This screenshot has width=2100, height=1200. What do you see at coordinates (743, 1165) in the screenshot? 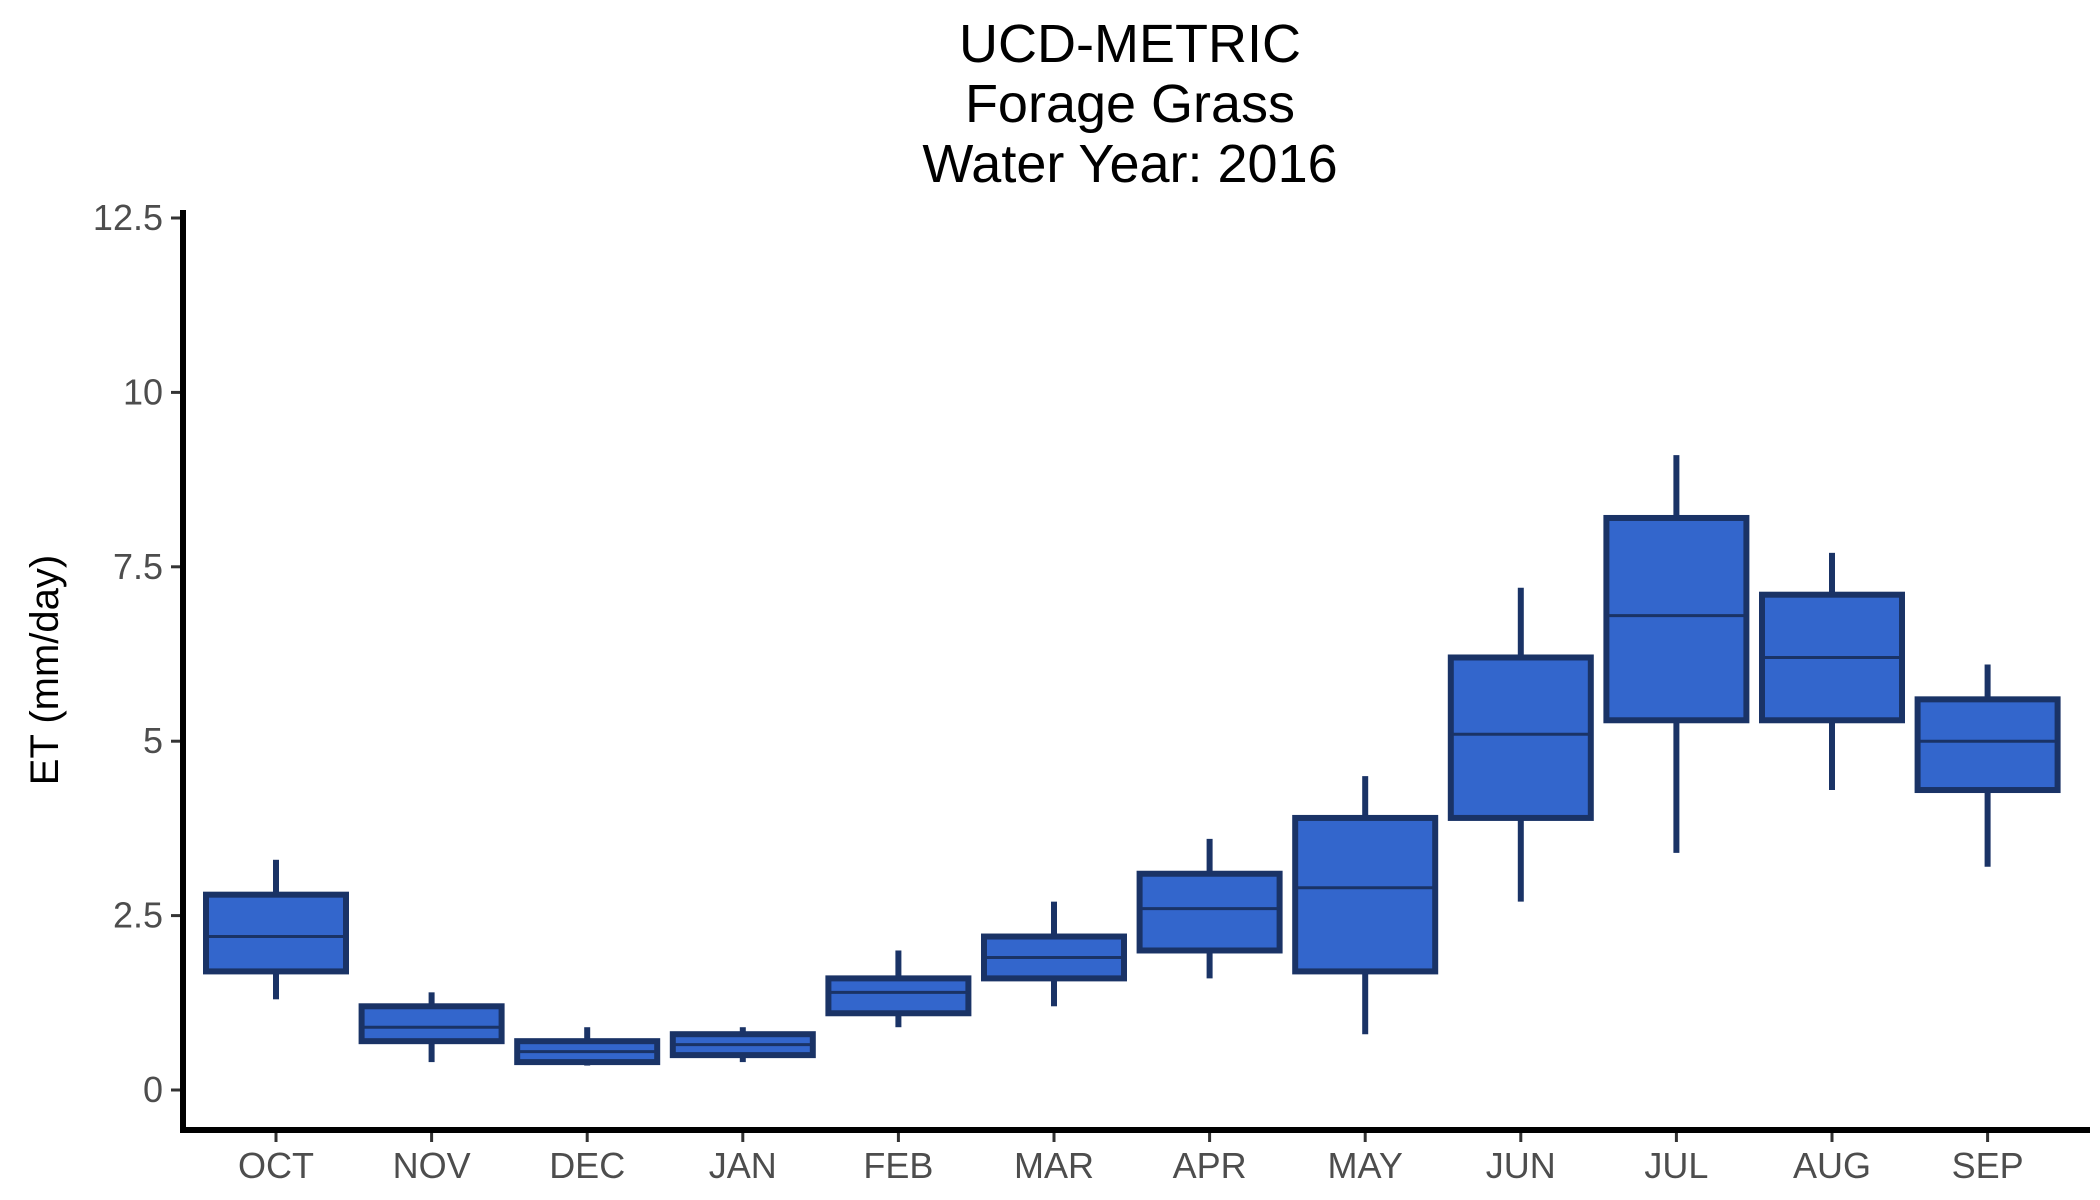
I see `x-tick-label: JAN` at bounding box center [743, 1165].